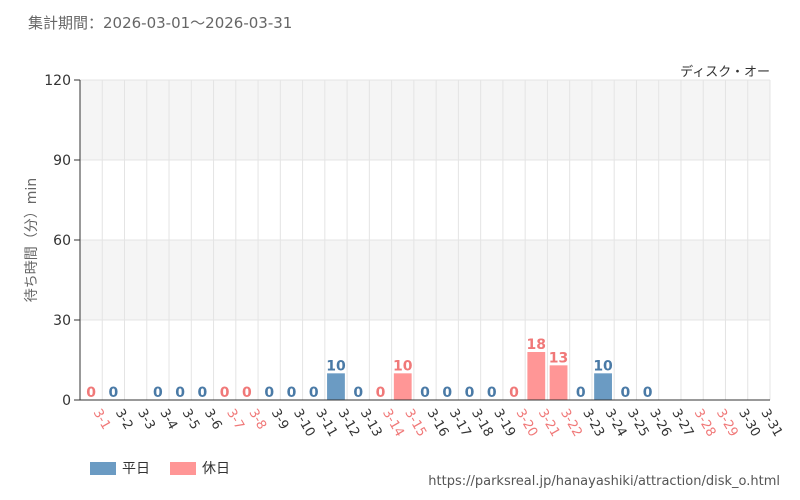 This screenshot has height=500, width=800. I want to click on y-tick-label: 120, so click(57, 81).